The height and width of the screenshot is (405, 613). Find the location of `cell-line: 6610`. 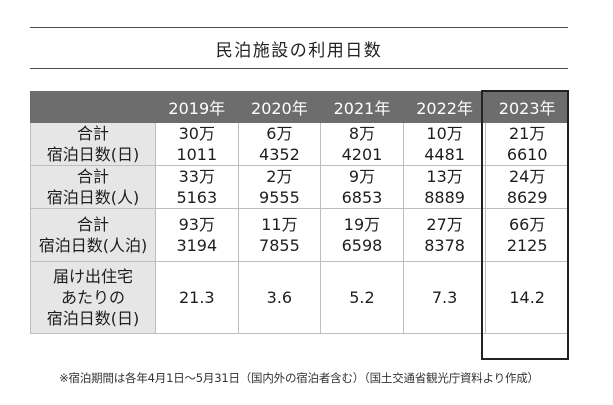

cell-line: 6610 is located at coordinates (527, 154).